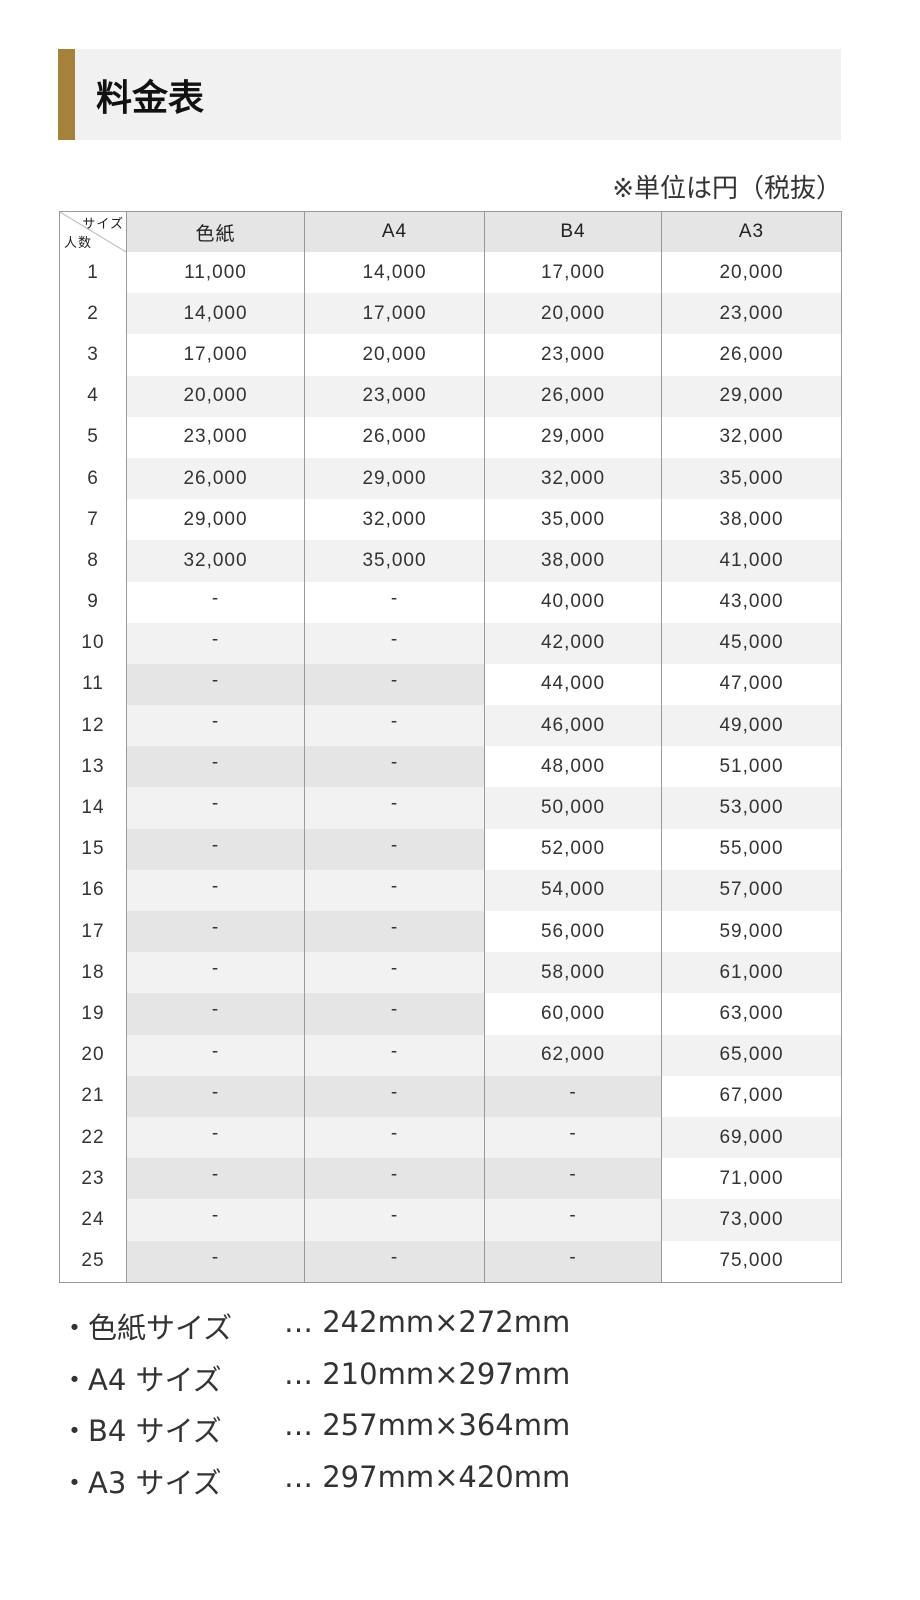 The width and height of the screenshot is (920, 1600). What do you see at coordinates (427, 1373) in the screenshot?
I see `note-value: … 210mm×297mm` at bounding box center [427, 1373].